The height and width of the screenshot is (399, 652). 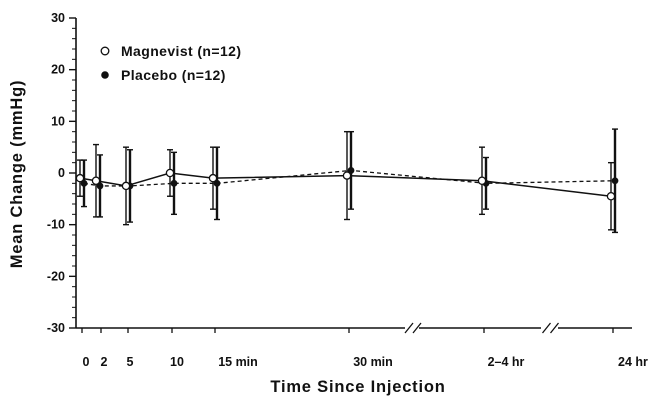 I want to click on legend-open-circle-marker, so click(x=105, y=51).